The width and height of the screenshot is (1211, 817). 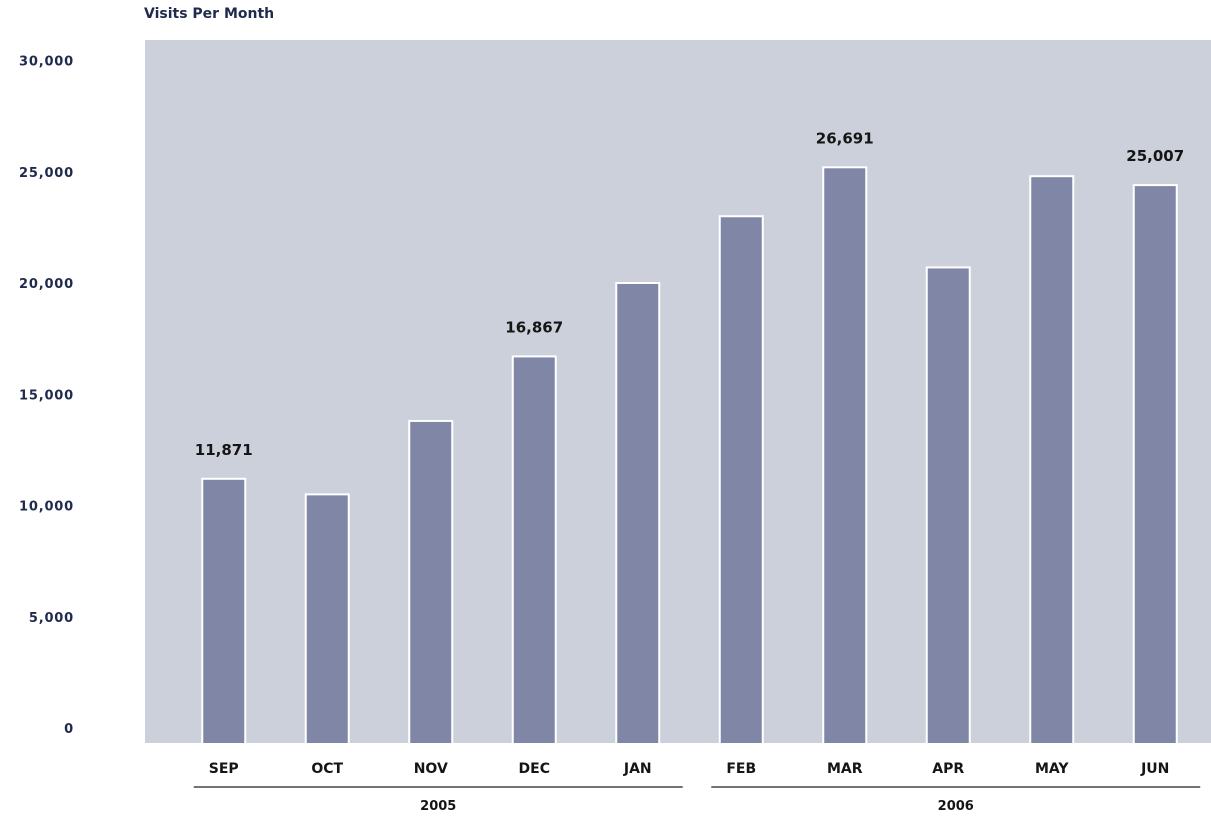 What do you see at coordinates (956, 806) in the screenshot?
I see `year-group-label: 2006` at bounding box center [956, 806].